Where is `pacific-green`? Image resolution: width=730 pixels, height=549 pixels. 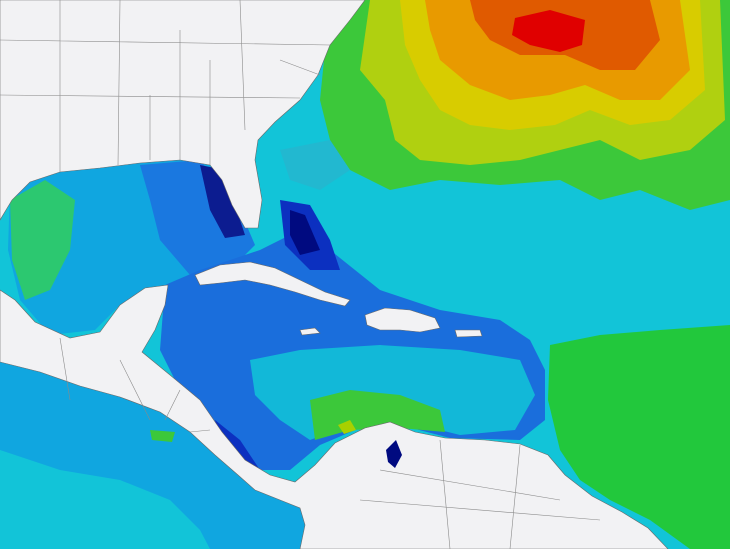 pacific-green is located at coordinates (162, 436).